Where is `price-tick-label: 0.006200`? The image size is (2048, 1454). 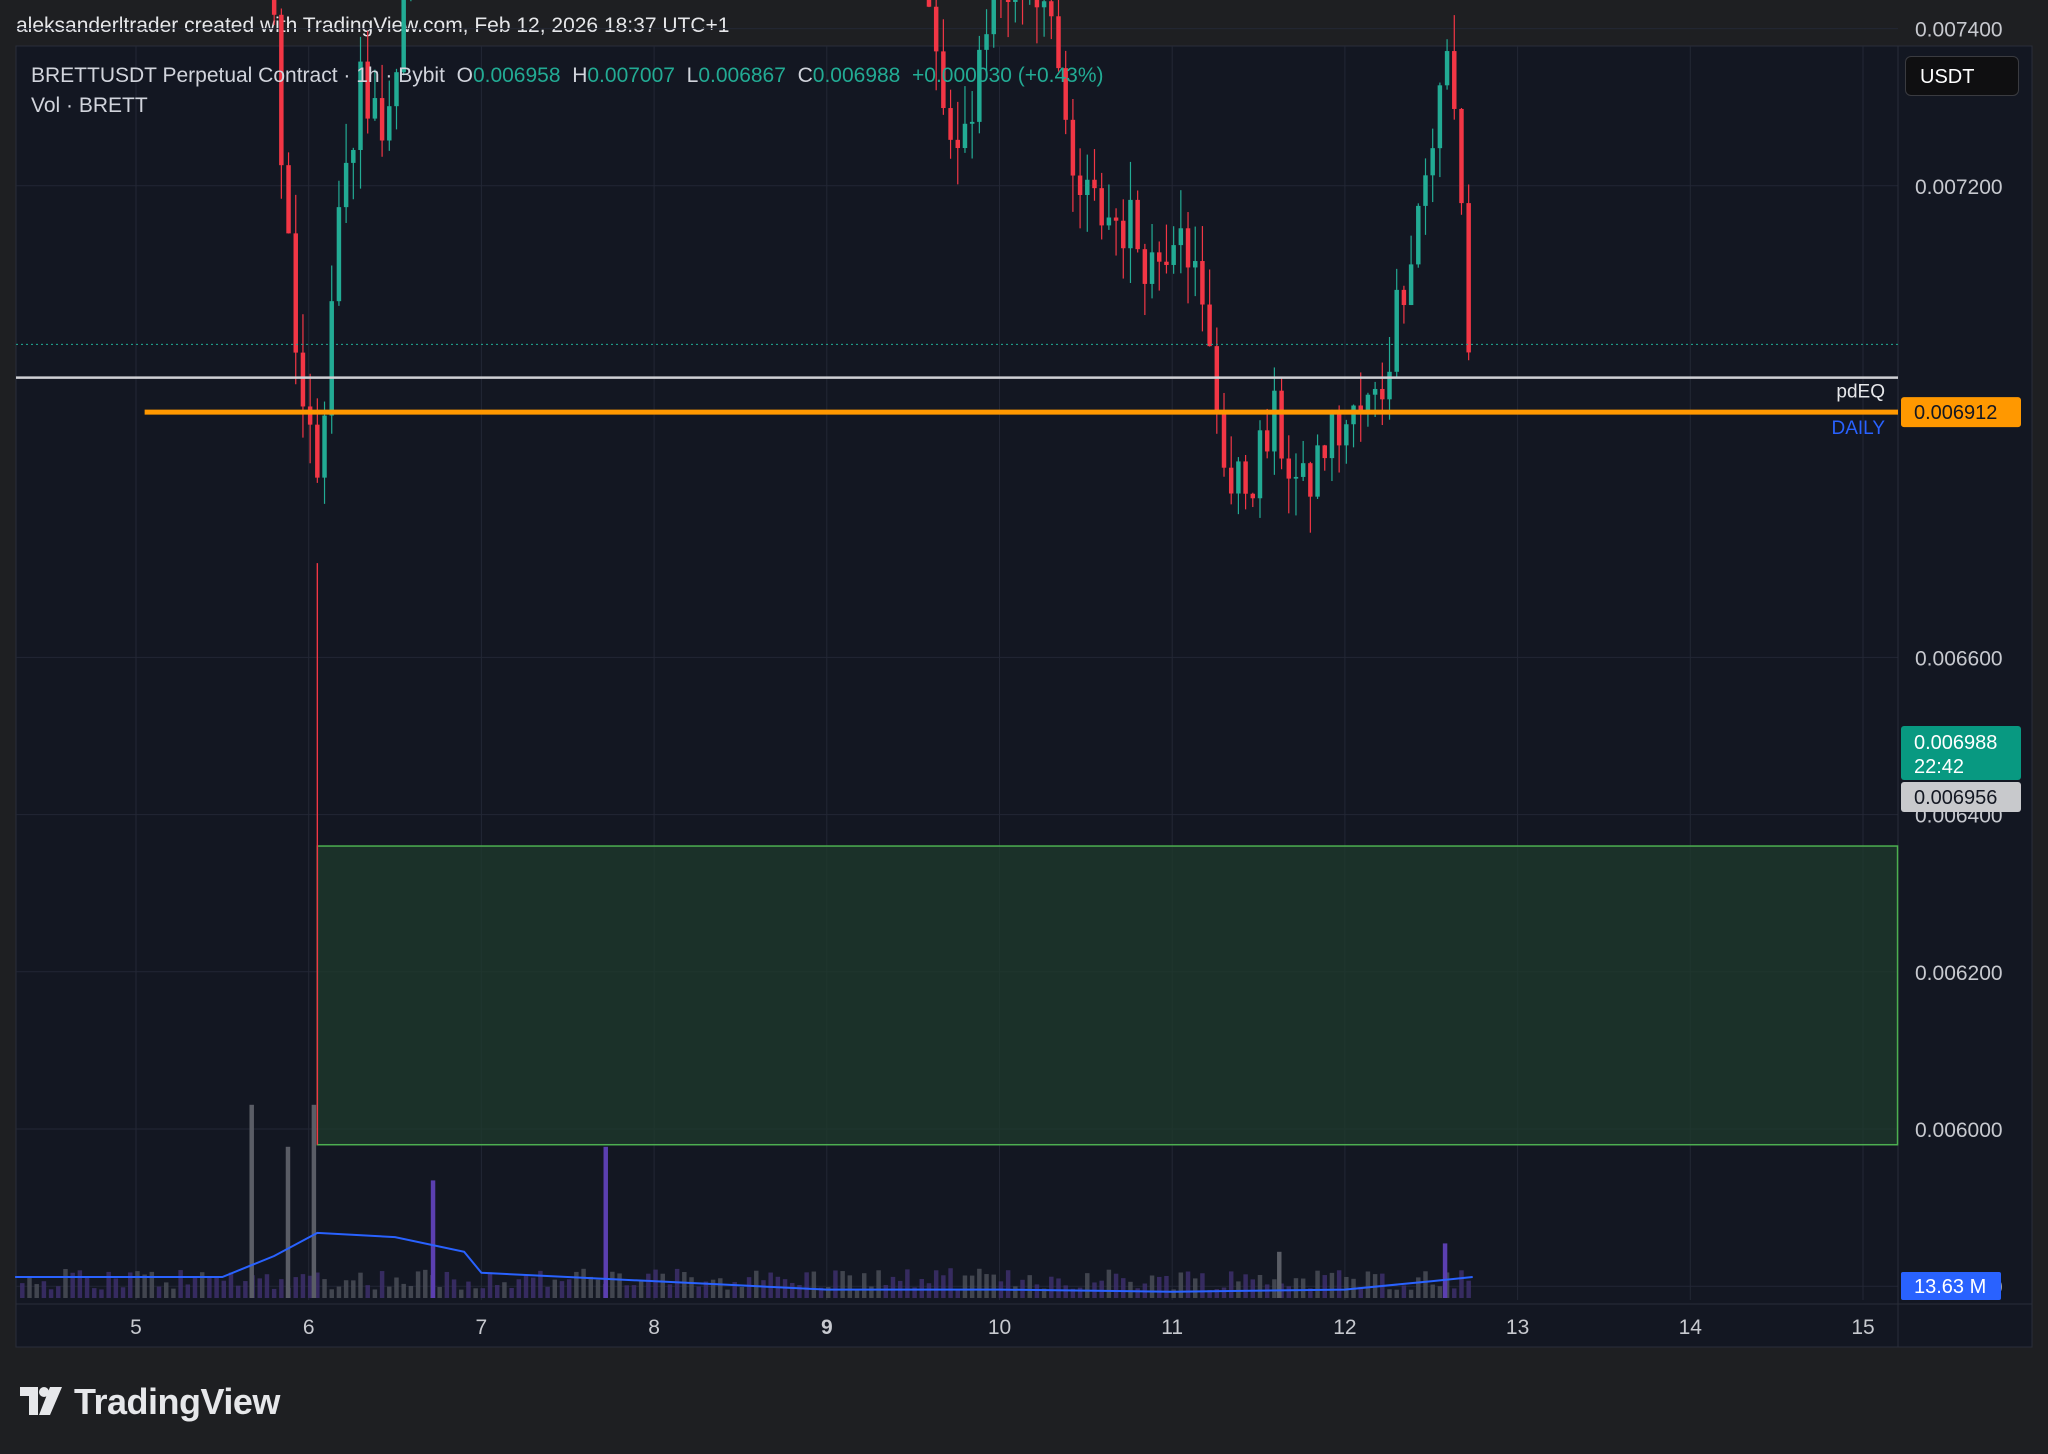 price-tick-label: 0.006200 is located at coordinates (1959, 973).